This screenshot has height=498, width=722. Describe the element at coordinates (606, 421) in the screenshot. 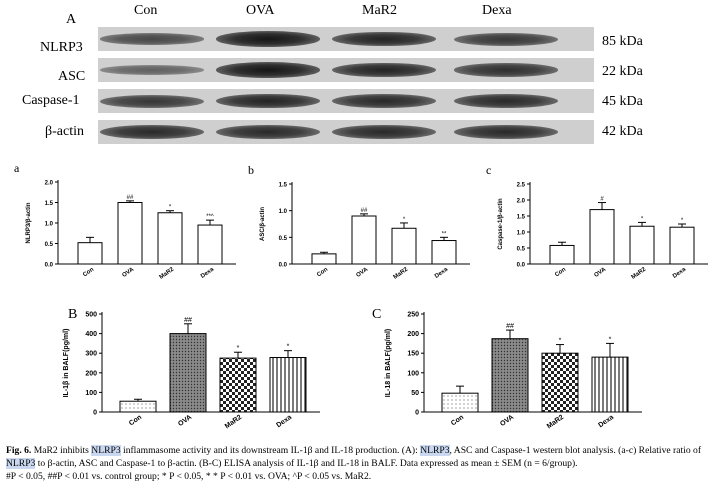

I see `category-label: Dexa` at that location.